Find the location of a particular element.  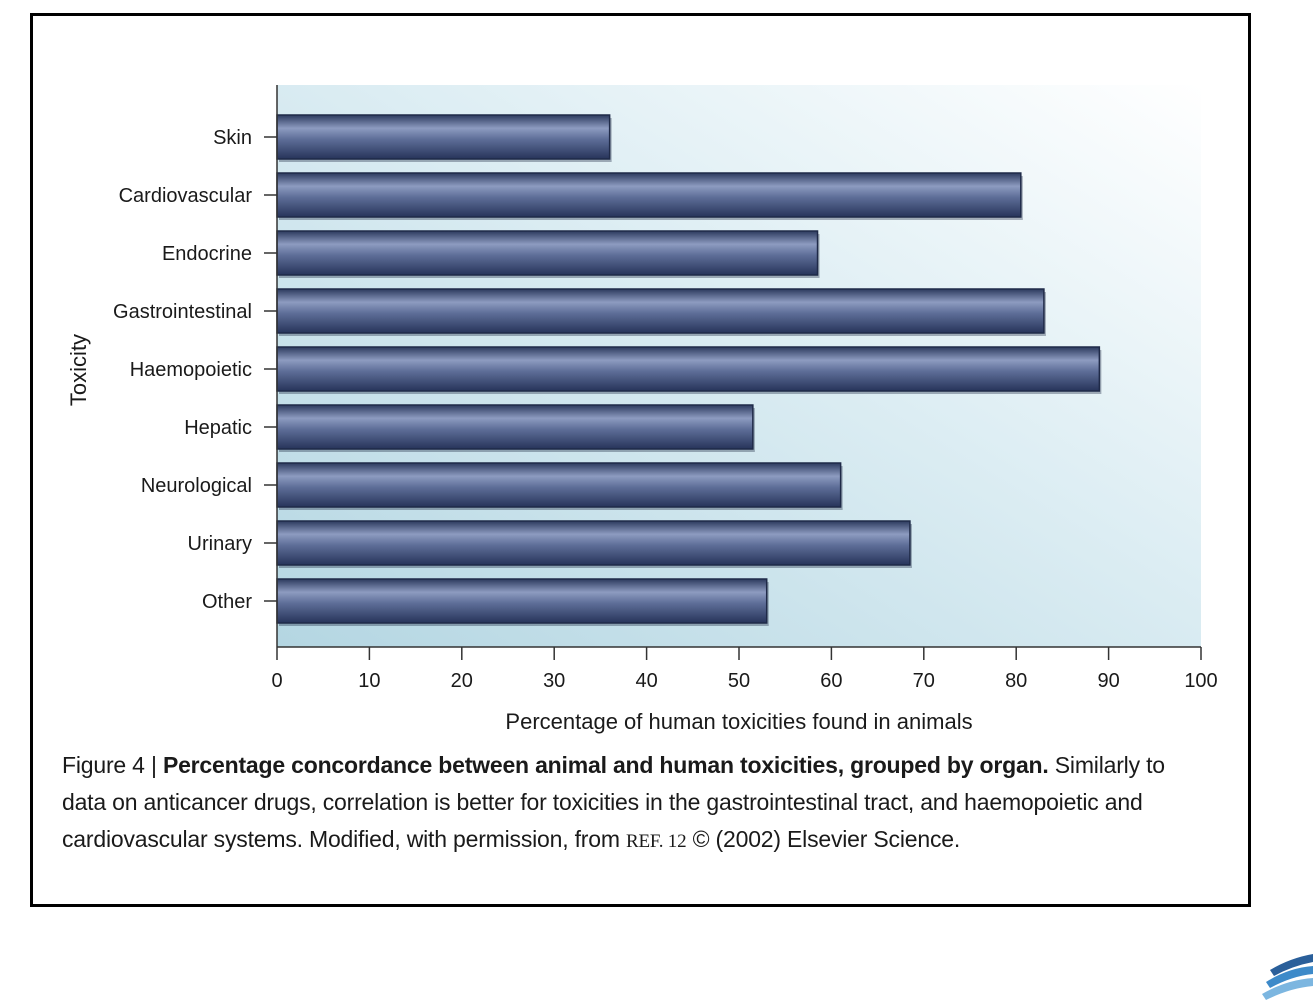

x-tick-label: 0 is located at coordinates (276, 681).